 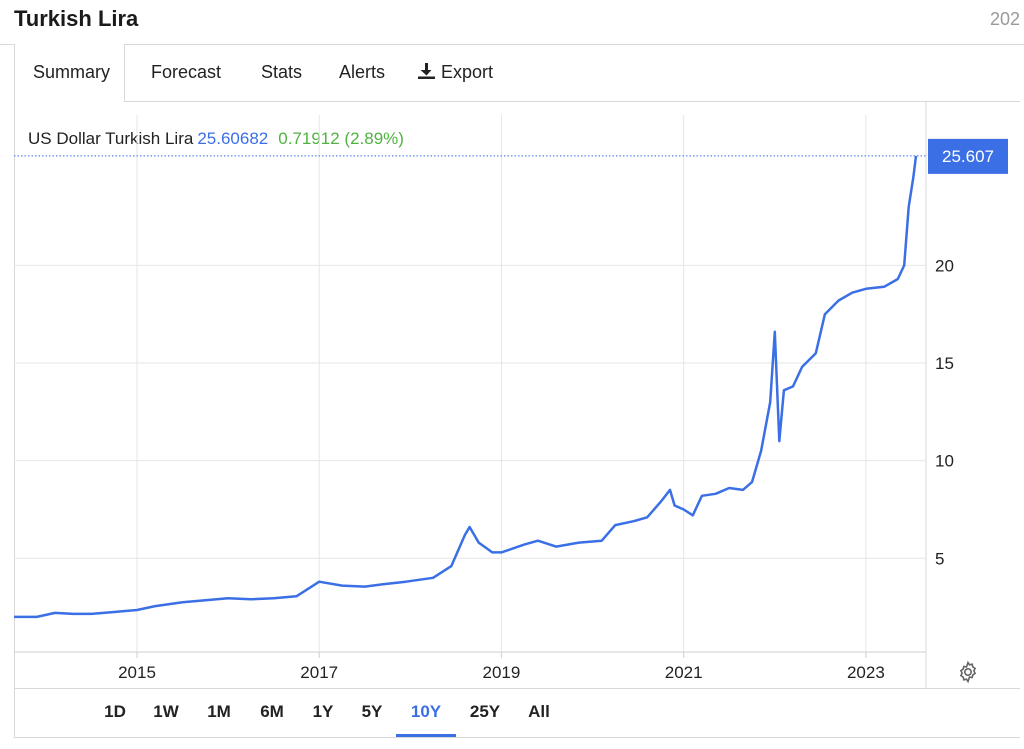 What do you see at coordinates (944, 265) in the screenshot?
I see `y-tick-label: 20` at bounding box center [944, 265].